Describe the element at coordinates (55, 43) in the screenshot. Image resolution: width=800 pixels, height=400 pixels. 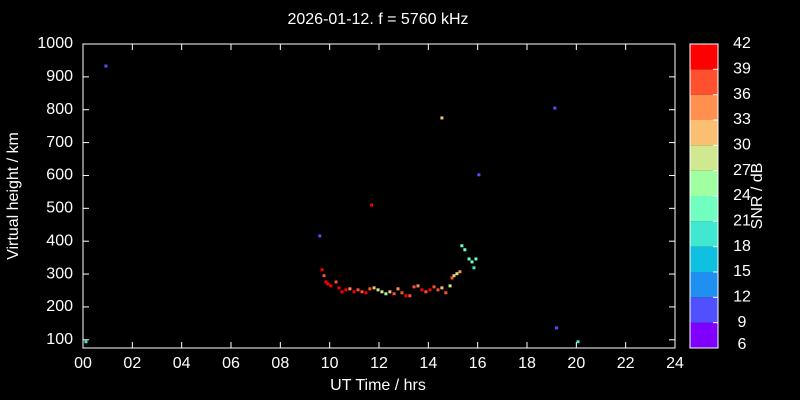
I see `y-tick-label: 1000` at that location.